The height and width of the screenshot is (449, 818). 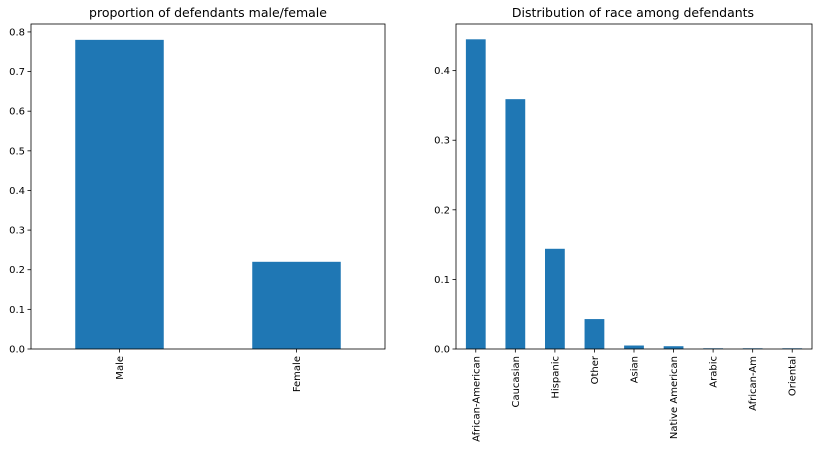 What do you see at coordinates (297, 374) in the screenshot?
I see `x-tick-label: Female` at bounding box center [297, 374].